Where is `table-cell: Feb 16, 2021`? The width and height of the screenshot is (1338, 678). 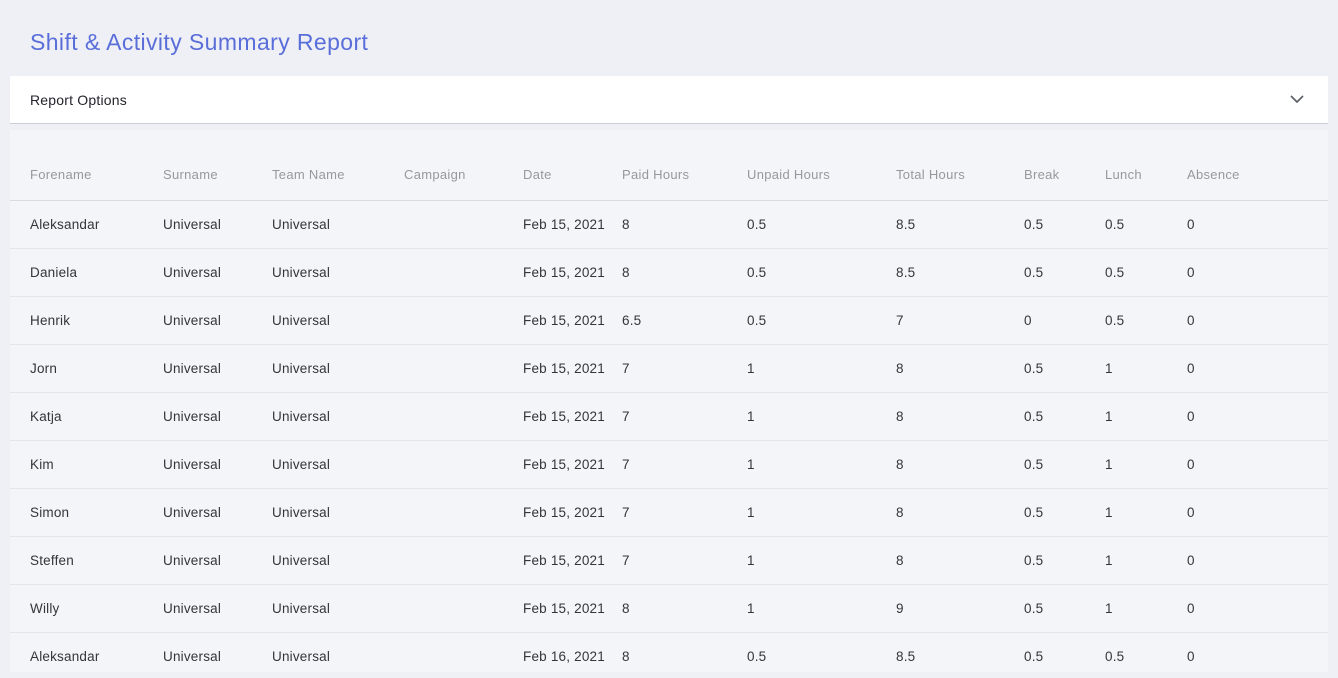 table-cell: Feb 16, 2021 is located at coordinates (564, 656).